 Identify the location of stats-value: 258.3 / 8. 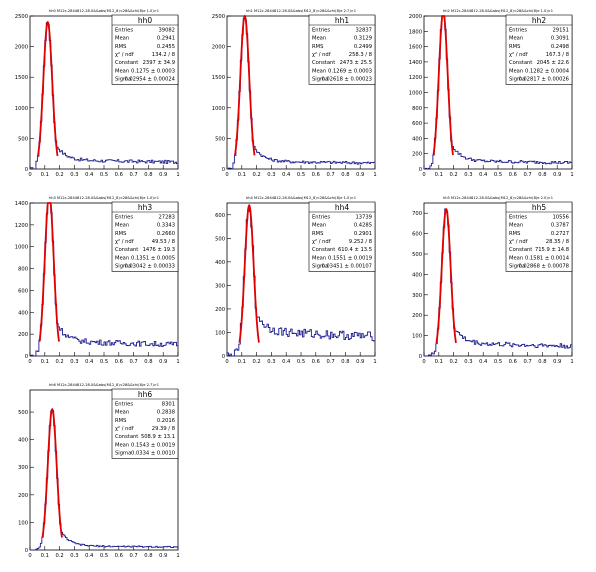
(360, 55).